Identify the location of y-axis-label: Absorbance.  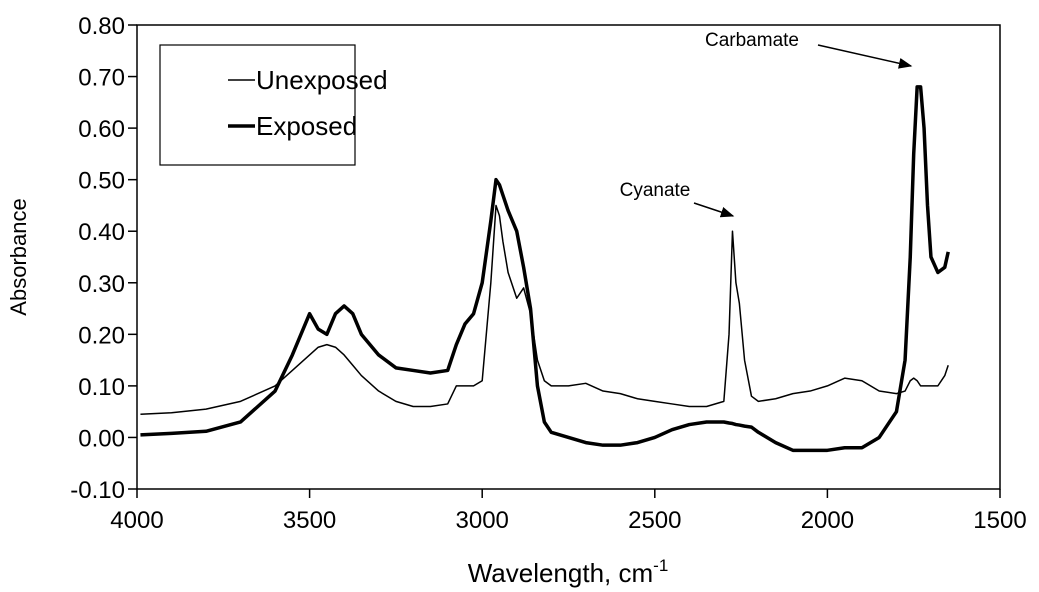
(18, 256).